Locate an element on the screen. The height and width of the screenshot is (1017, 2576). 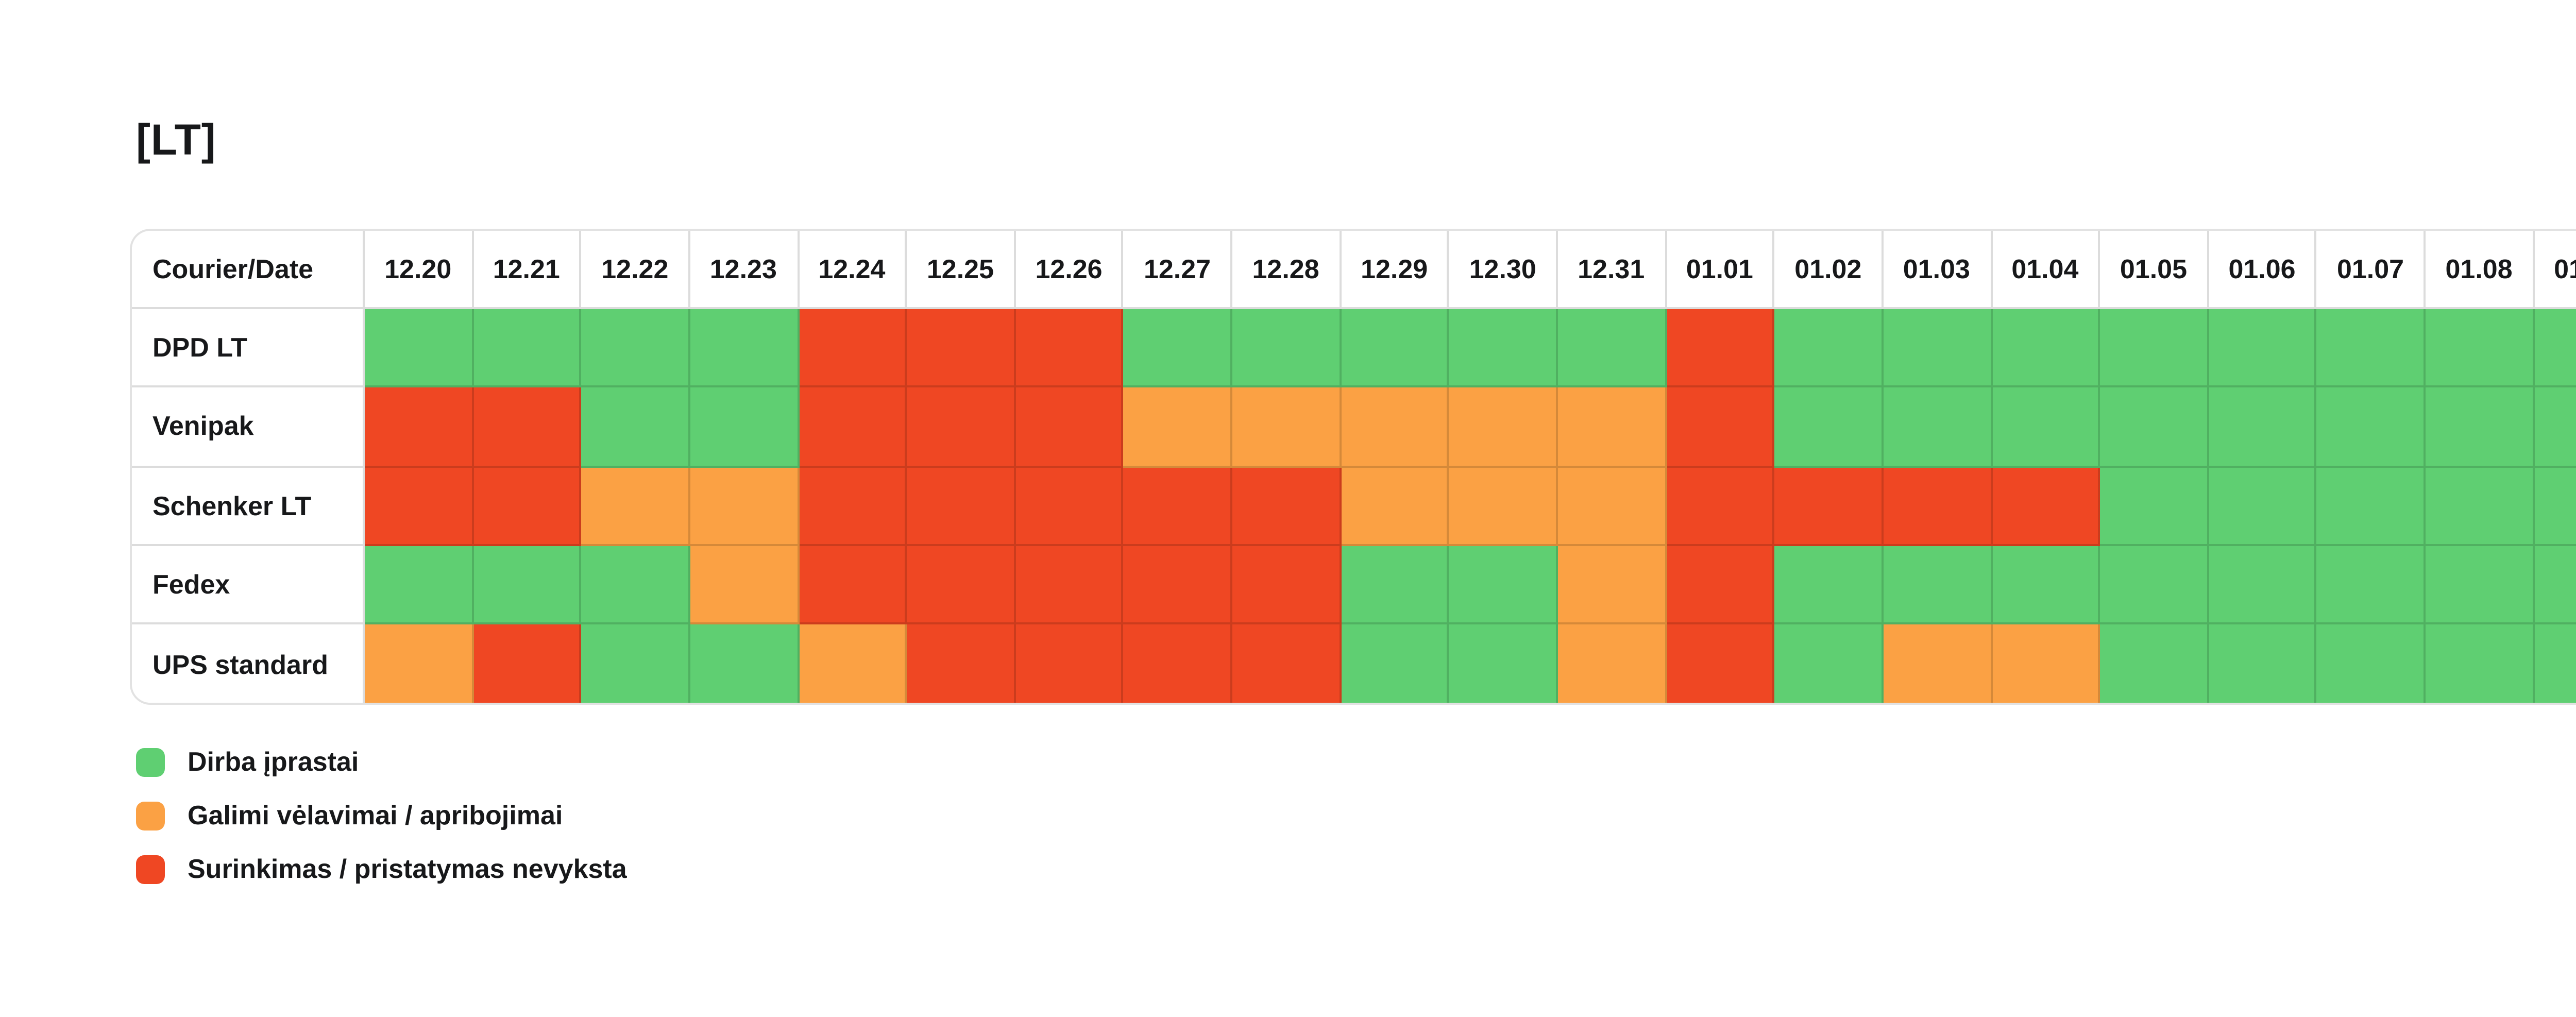
corner-header: Courier/Date is located at coordinates (248, 270).